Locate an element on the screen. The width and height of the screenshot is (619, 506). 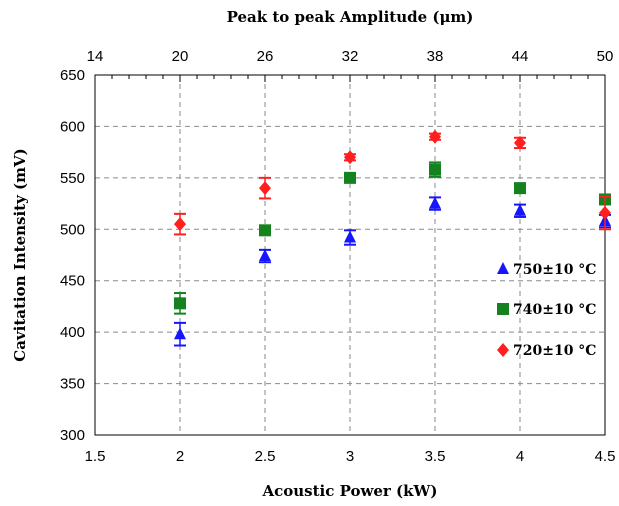
legend-marker-triangle is located at coordinates (503, 268).